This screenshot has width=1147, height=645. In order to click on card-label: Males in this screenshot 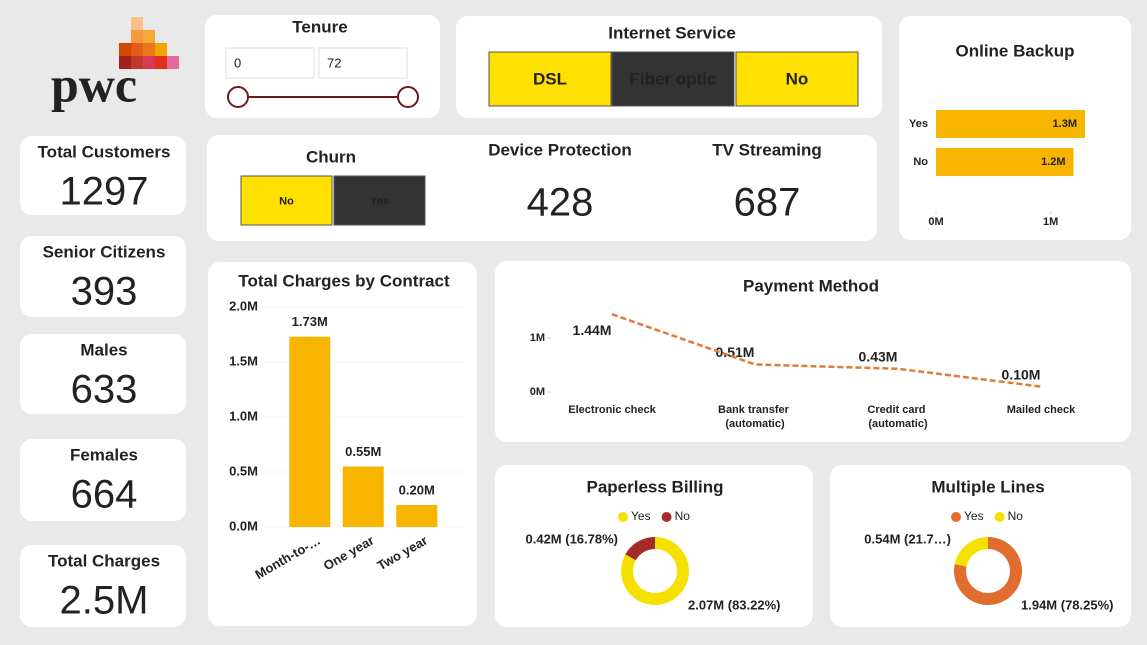, I will do `click(103, 349)`.